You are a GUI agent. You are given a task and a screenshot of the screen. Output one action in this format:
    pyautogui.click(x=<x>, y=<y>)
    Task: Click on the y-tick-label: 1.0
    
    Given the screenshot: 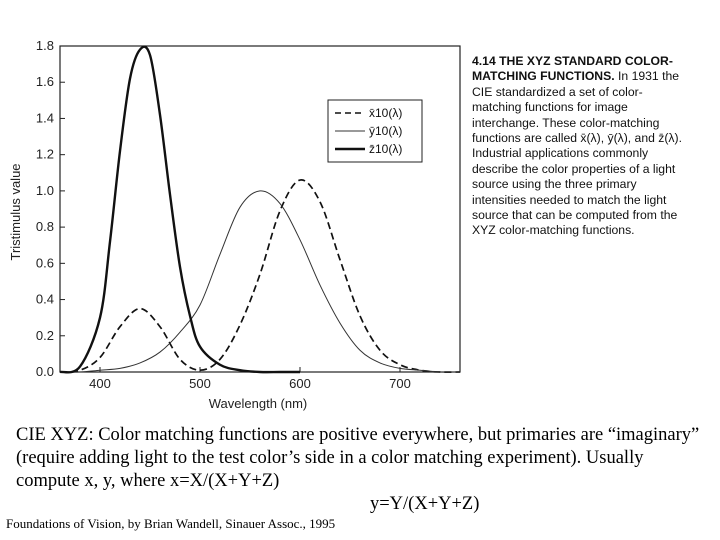 What is the action you would take?
    pyautogui.click(x=45, y=190)
    